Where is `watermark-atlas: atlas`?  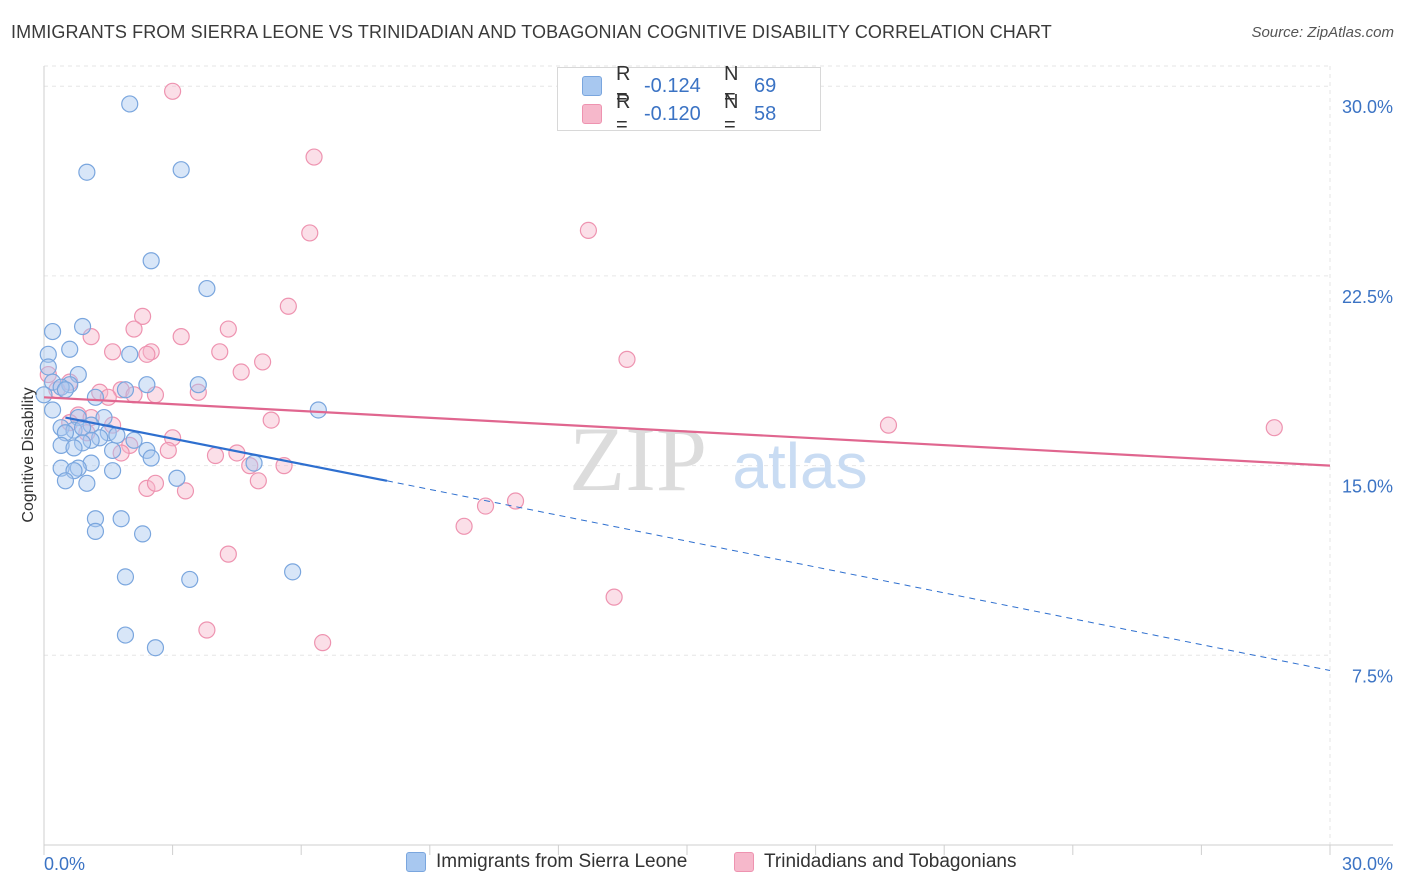 watermark-atlas: atlas is located at coordinates (799, 466).